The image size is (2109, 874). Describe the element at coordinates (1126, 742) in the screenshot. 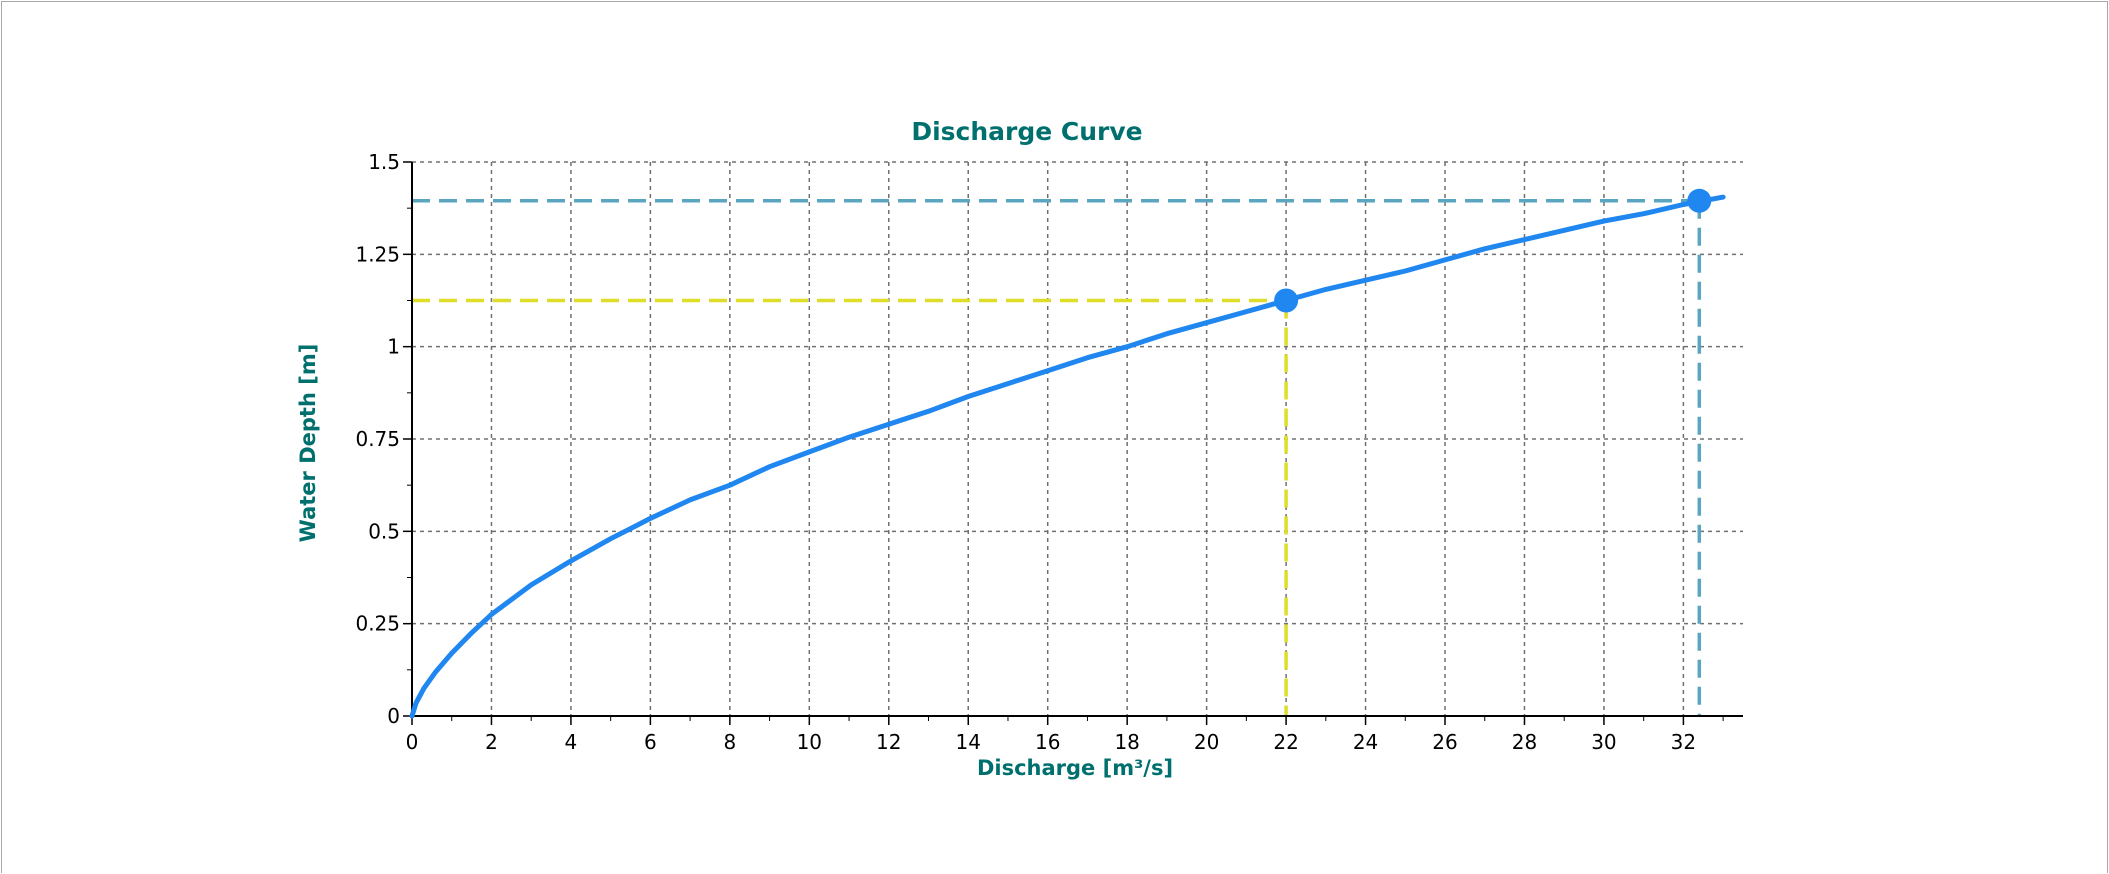

I see `x-tick-label: 18` at that location.